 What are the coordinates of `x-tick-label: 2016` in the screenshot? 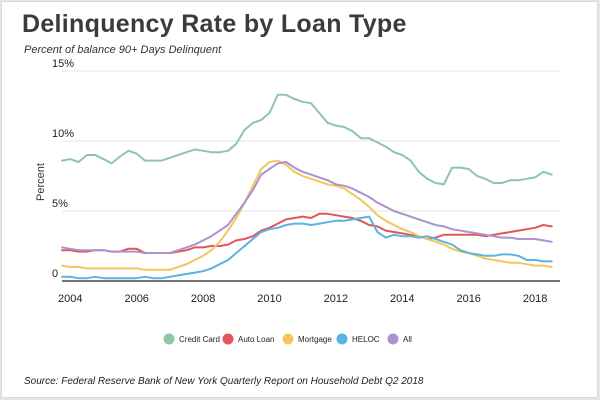 It's located at (468, 299).